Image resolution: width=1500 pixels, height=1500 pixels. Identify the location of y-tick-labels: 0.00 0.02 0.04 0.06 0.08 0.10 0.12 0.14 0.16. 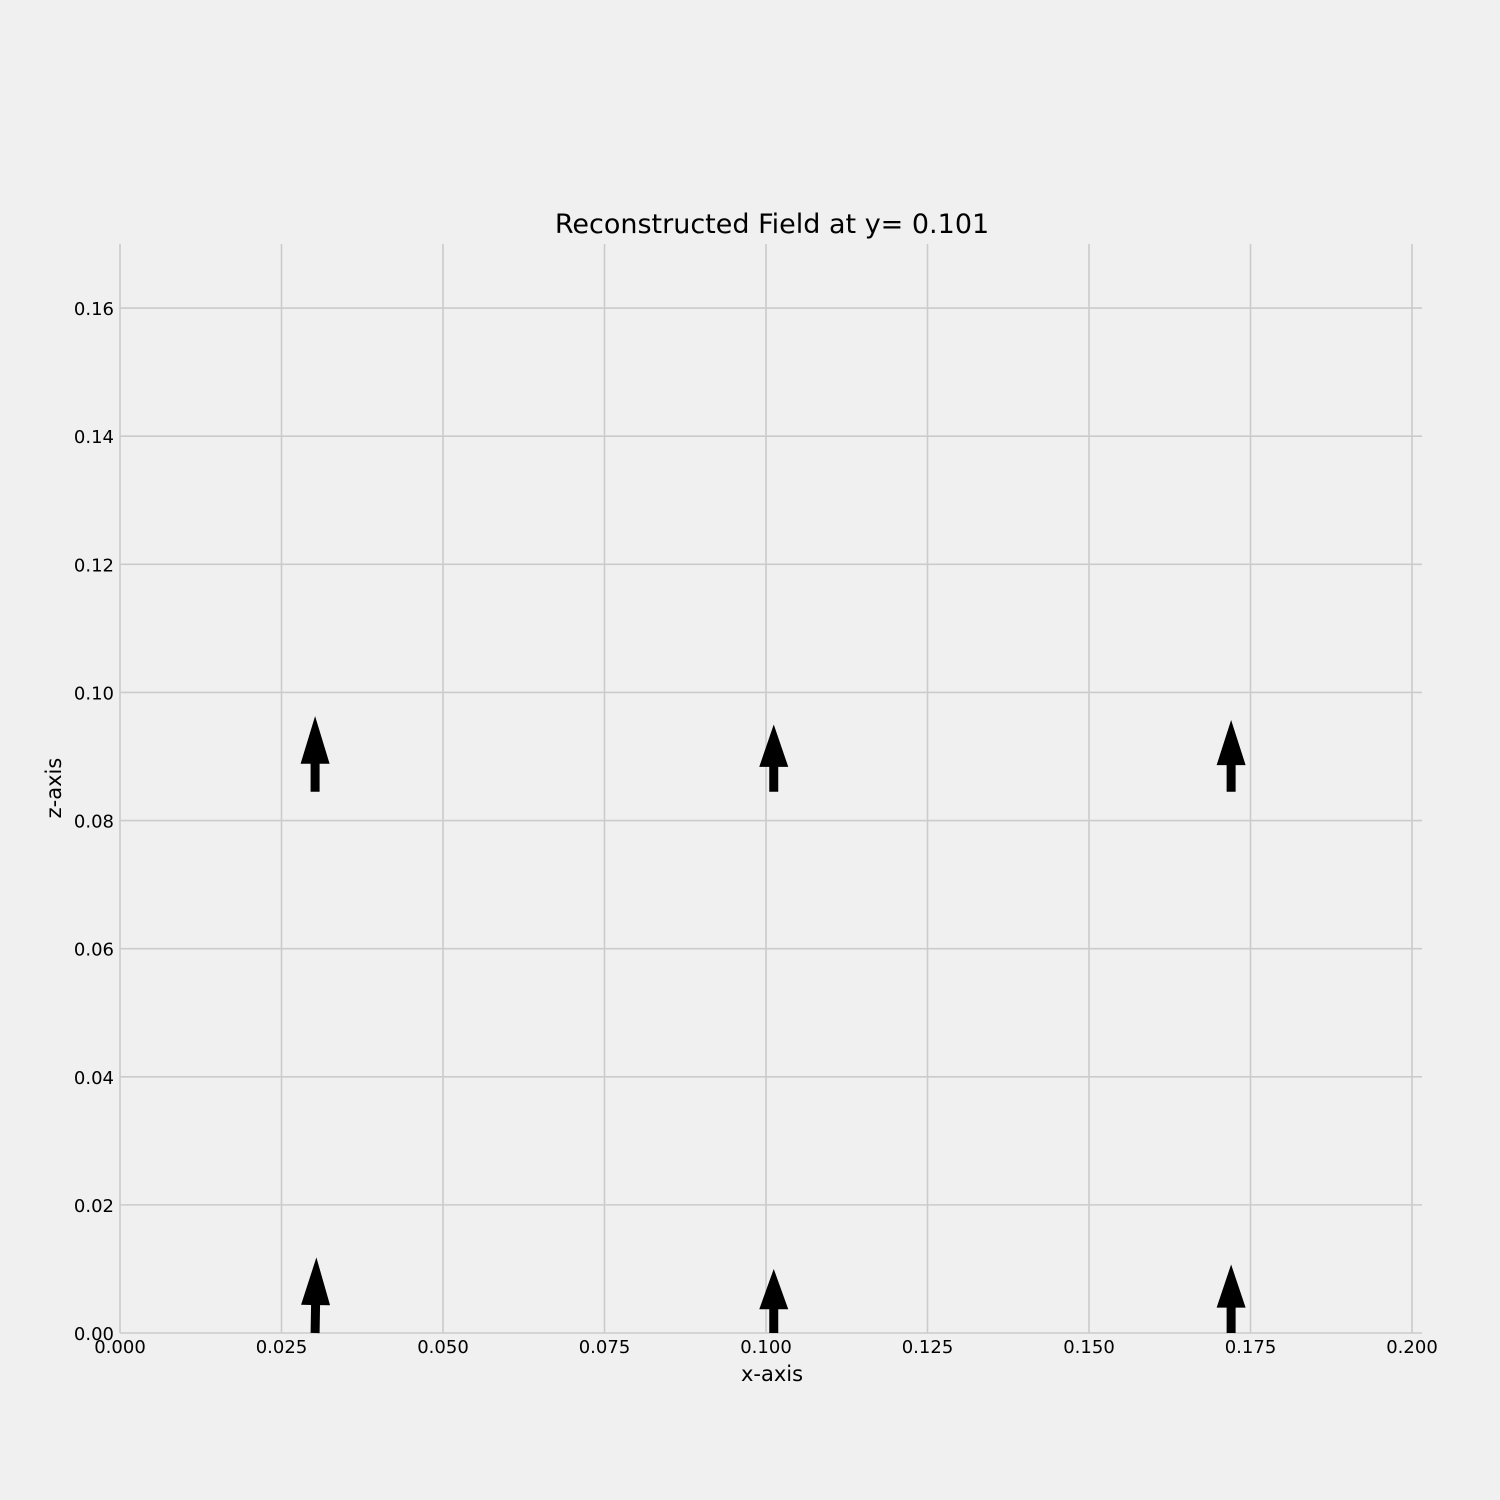
(94, 822).